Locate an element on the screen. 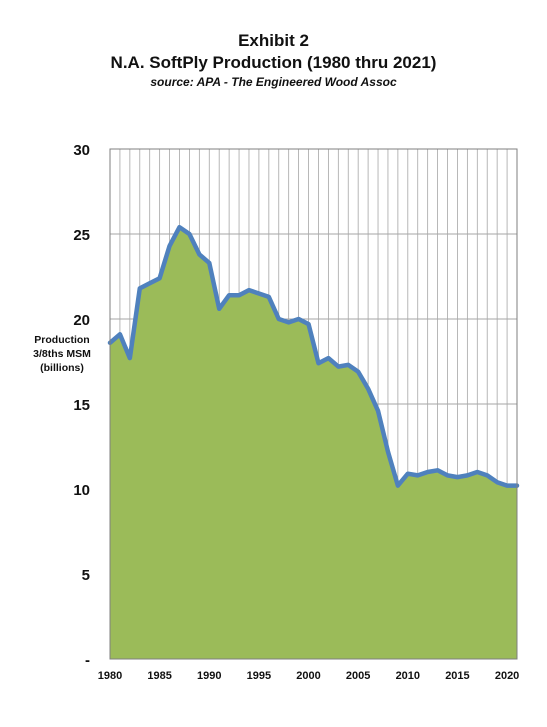  x-tick-label: 2015 is located at coordinates (457, 676).